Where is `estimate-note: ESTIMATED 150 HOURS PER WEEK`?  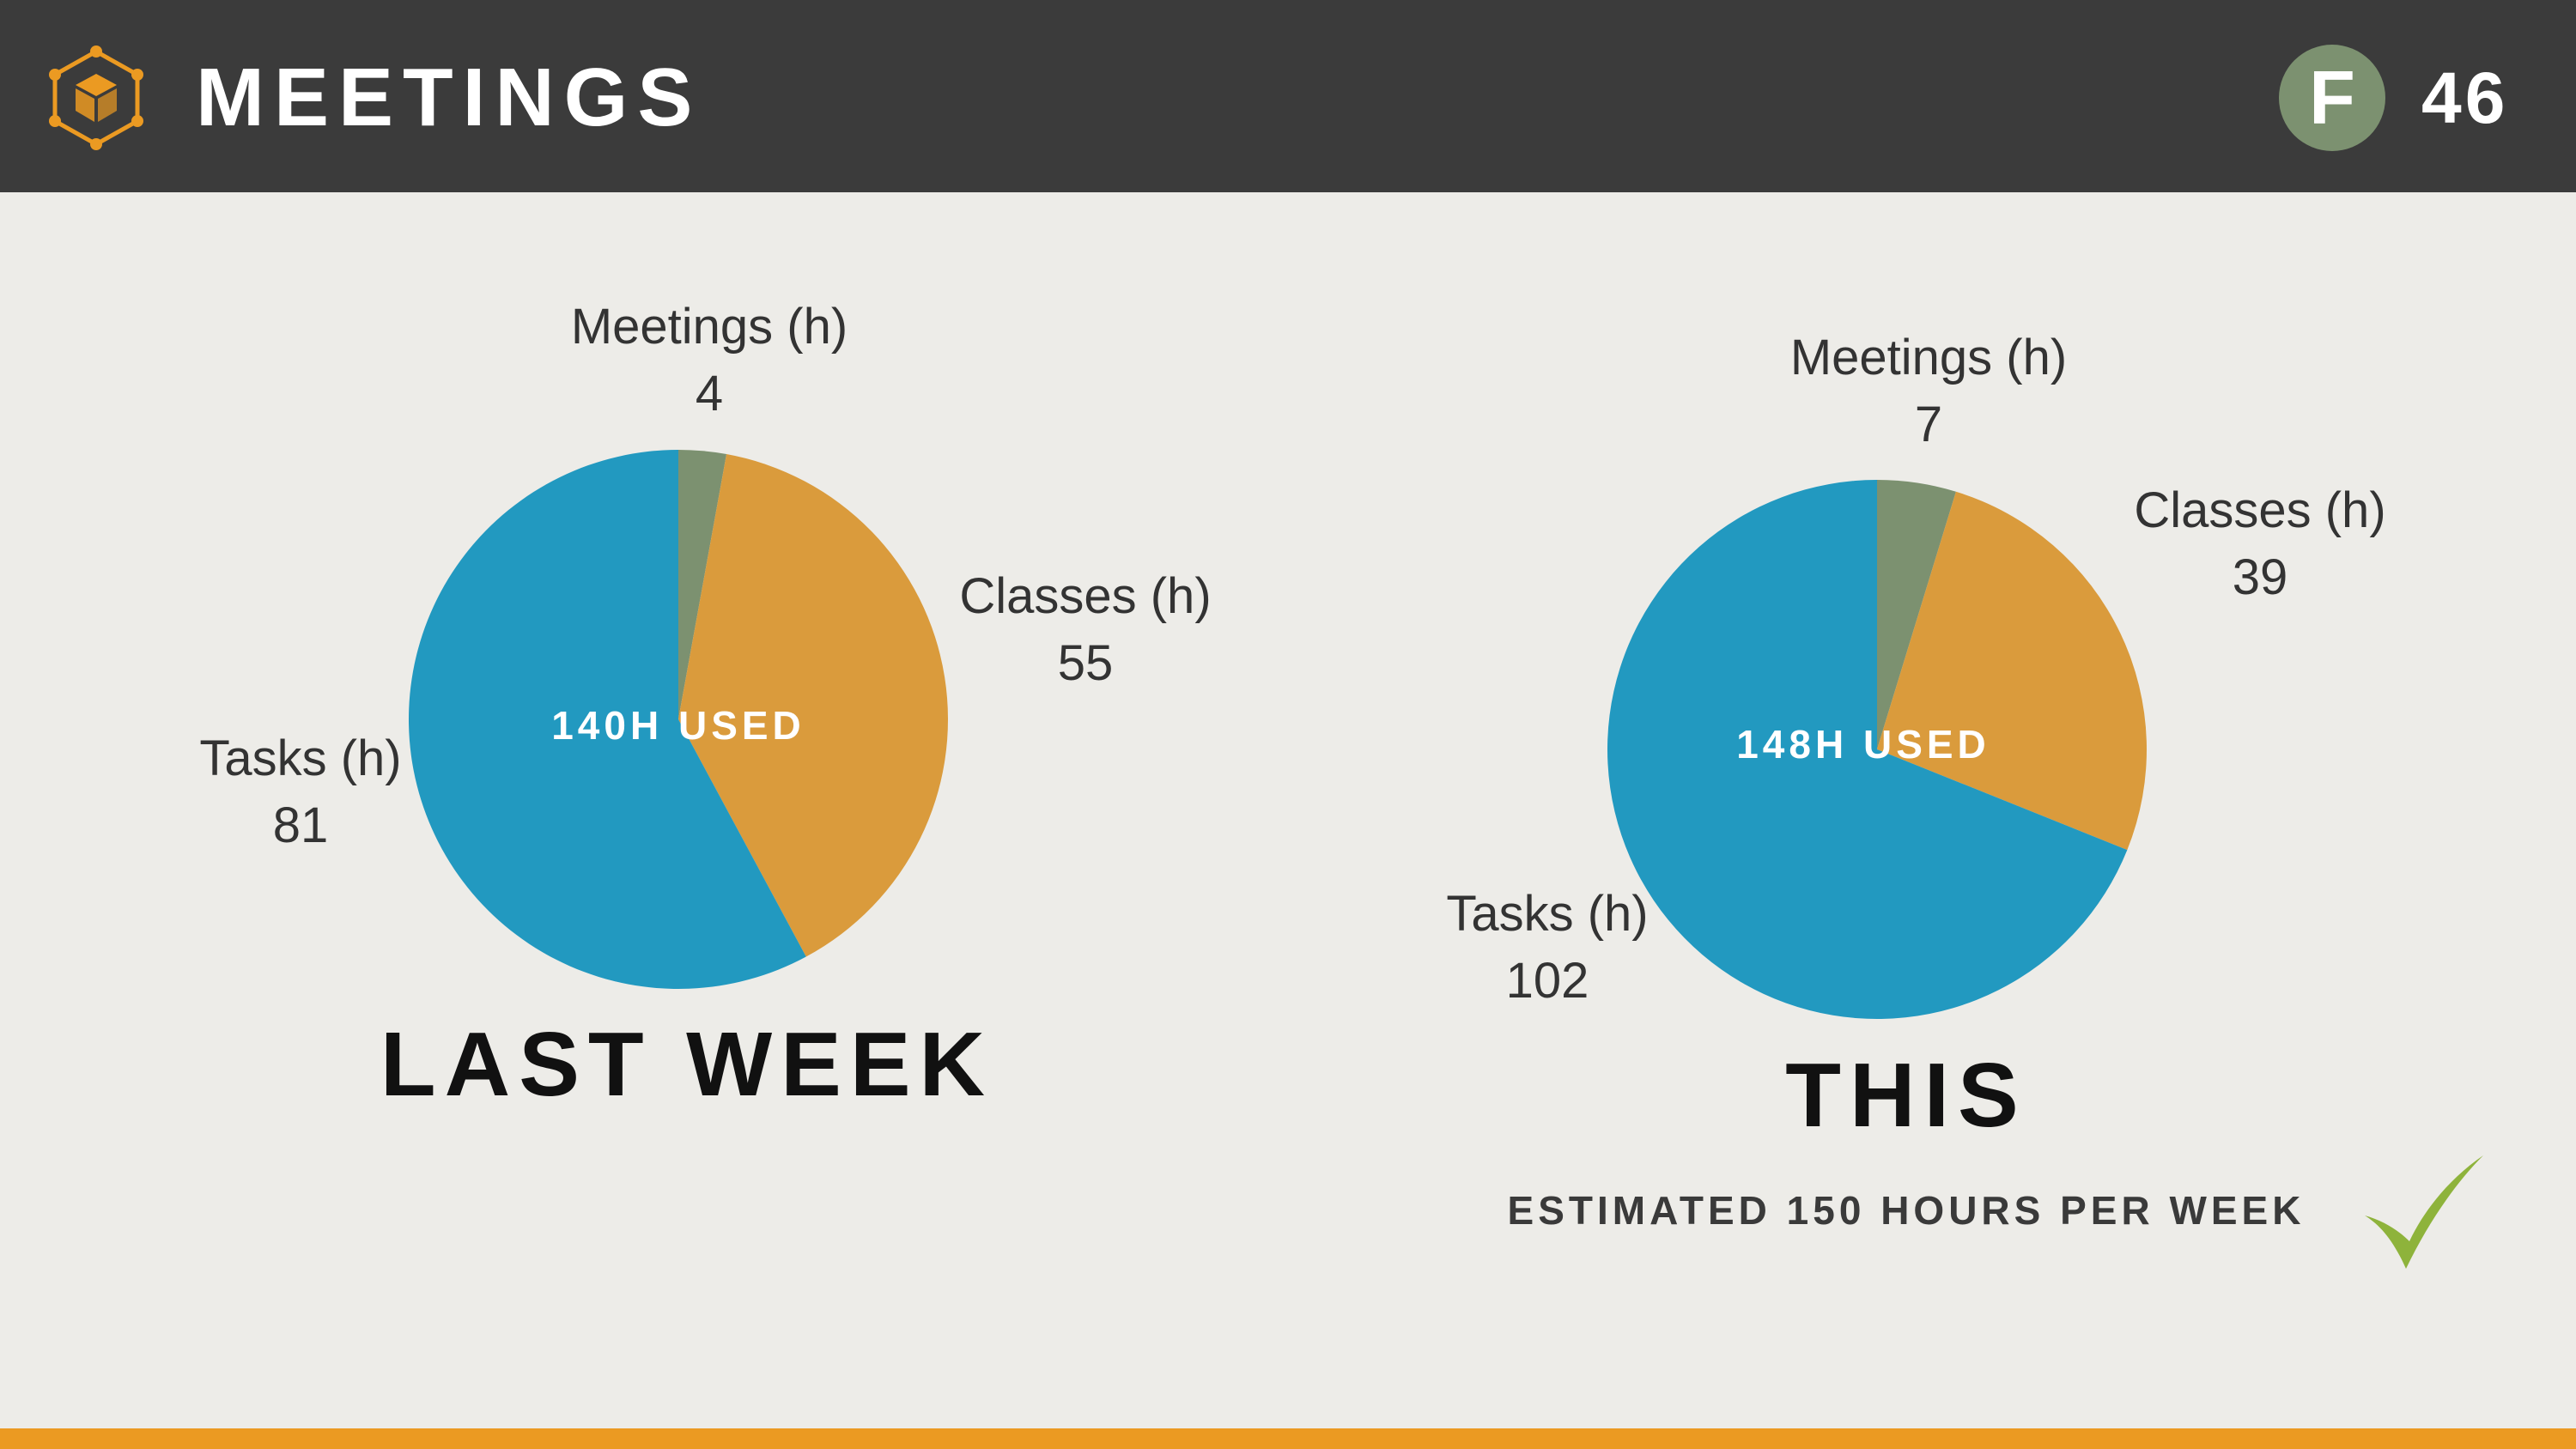 estimate-note: ESTIMATED 150 HOURS PER WEEK is located at coordinates (1907, 1210).